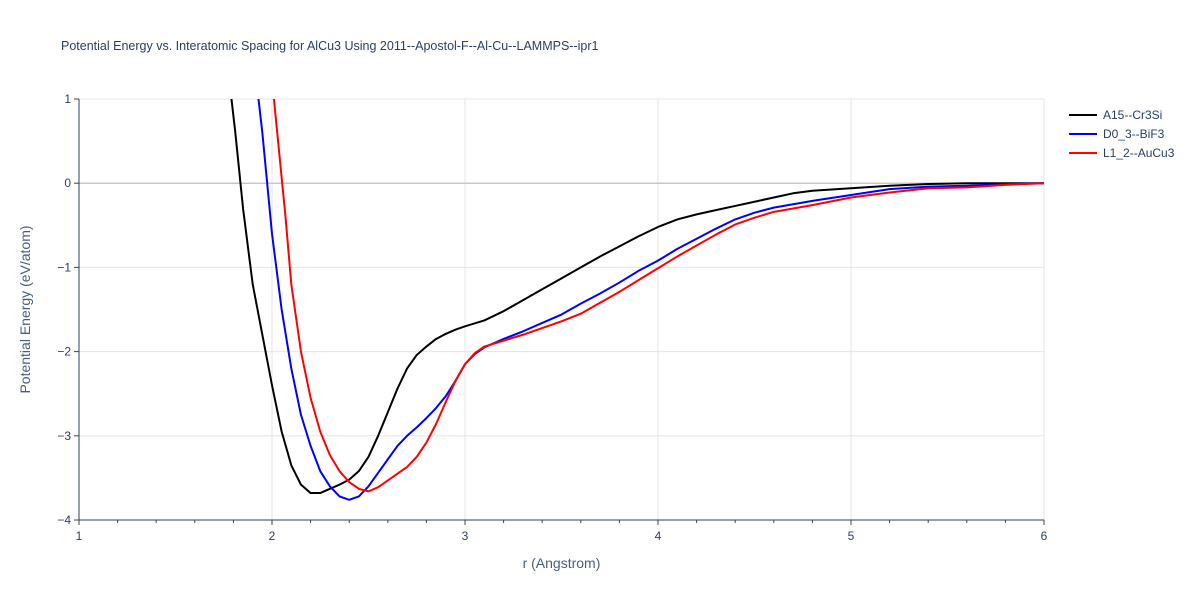  I want to click on legend-item-0: A15--Cr3Si, so click(1115, 115).